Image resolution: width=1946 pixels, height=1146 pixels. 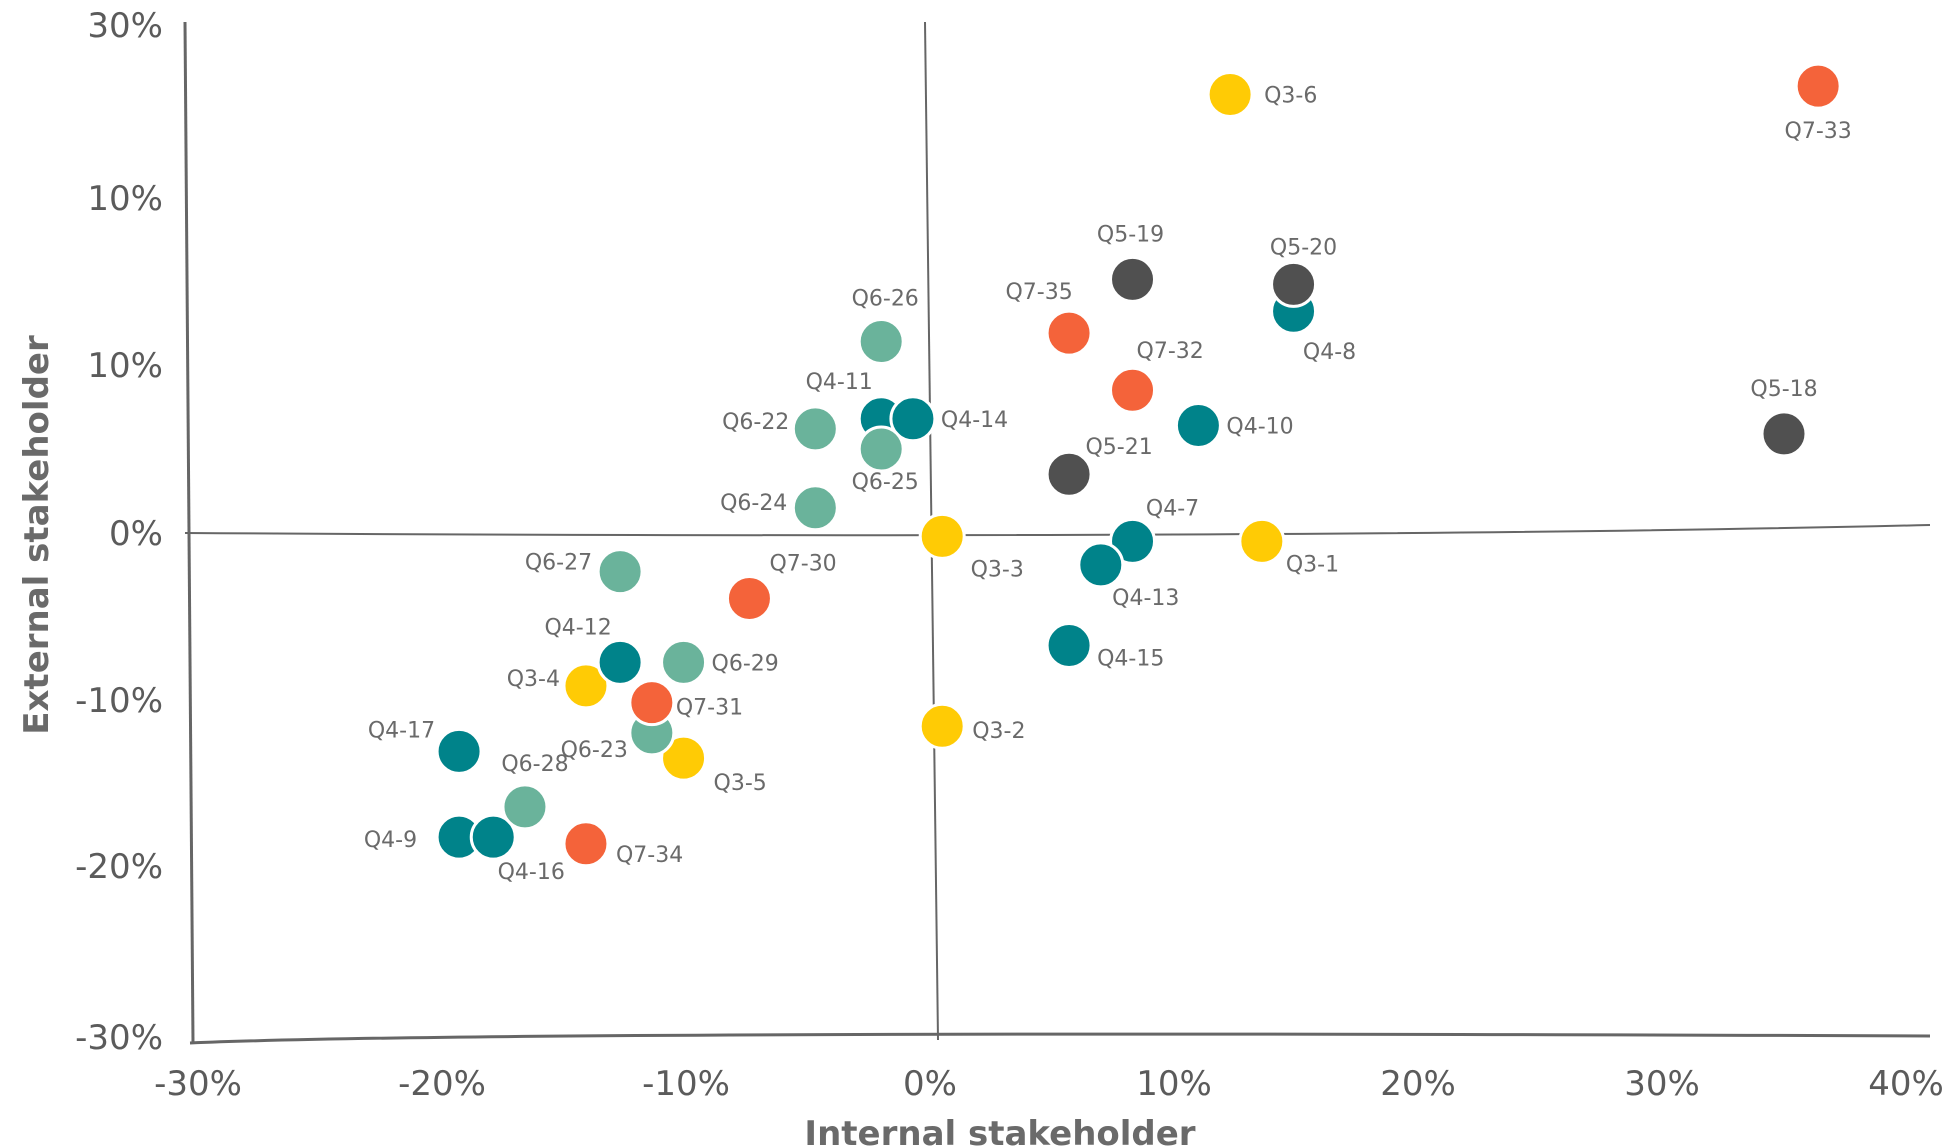 I want to click on y-tick-label: 30%, so click(x=125, y=26).